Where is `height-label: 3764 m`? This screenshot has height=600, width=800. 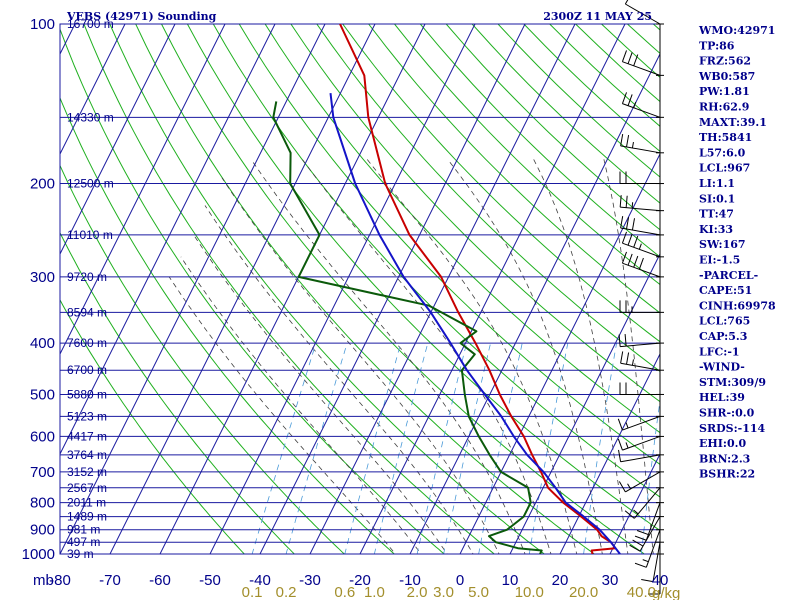
height-label: 3764 m is located at coordinates (87, 455).